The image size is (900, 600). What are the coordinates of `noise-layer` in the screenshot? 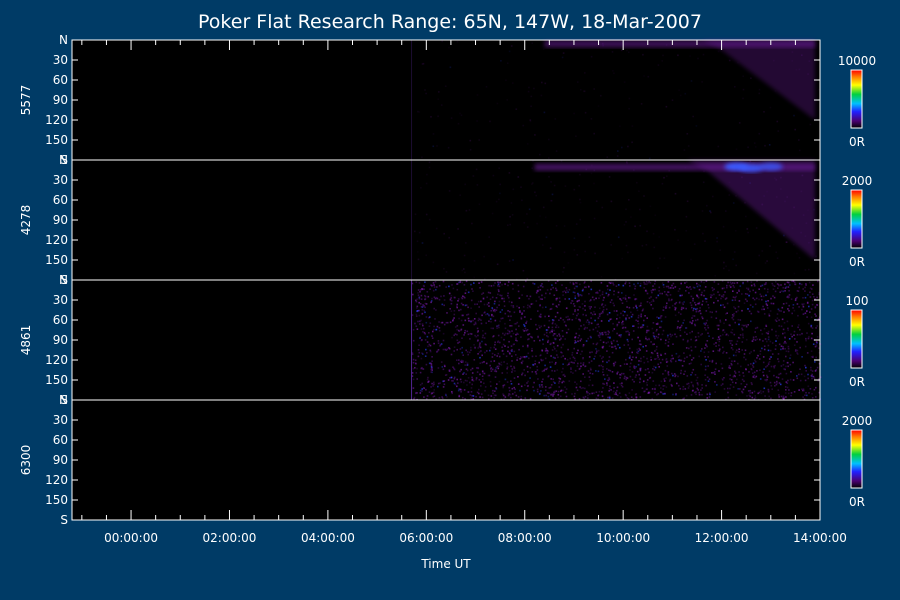 It's located at (616, 341).